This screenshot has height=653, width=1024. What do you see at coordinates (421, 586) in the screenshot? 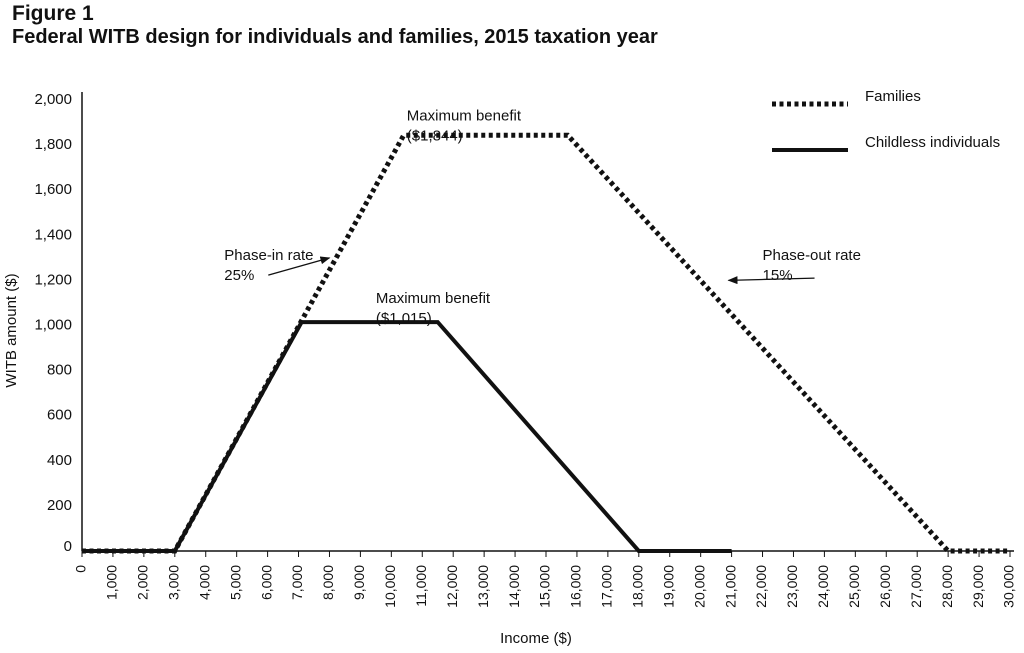
I see `x-tick-label: 11,000` at bounding box center [421, 586].